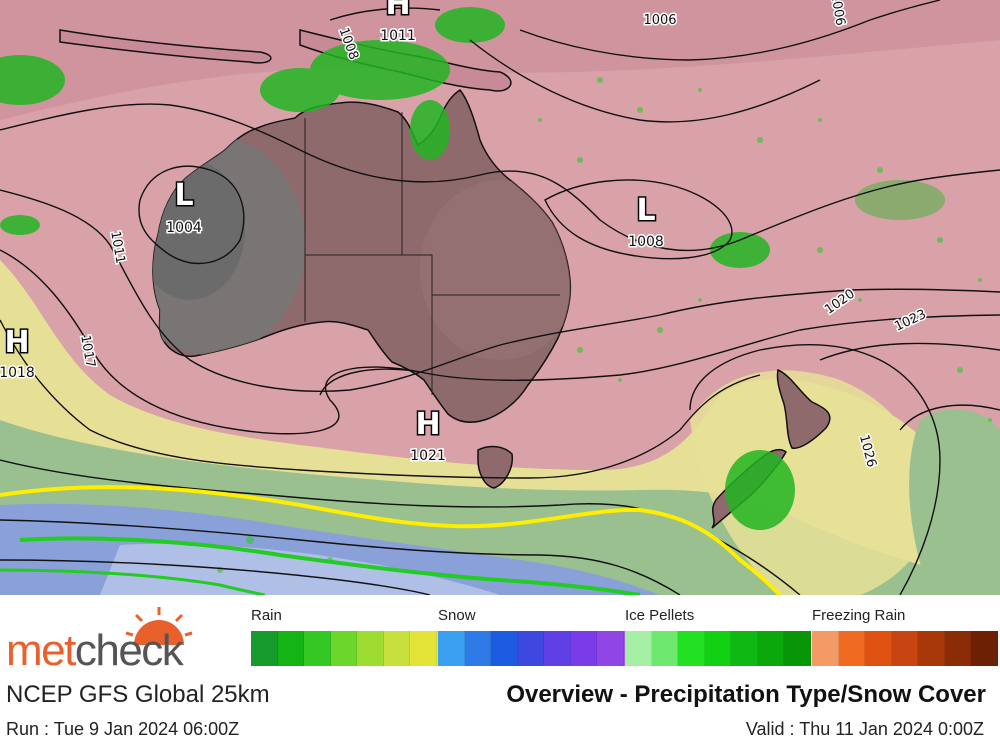 The width and height of the screenshot is (1000, 749). I want to click on isobar-label: 1011, so click(117, 247).